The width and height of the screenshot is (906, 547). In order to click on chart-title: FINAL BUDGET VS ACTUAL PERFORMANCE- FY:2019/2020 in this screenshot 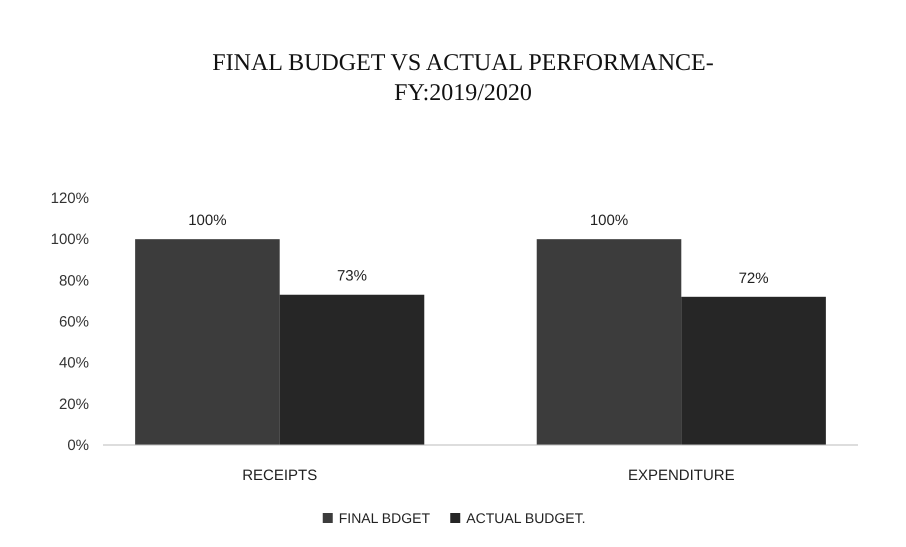, I will do `click(463, 78)`.